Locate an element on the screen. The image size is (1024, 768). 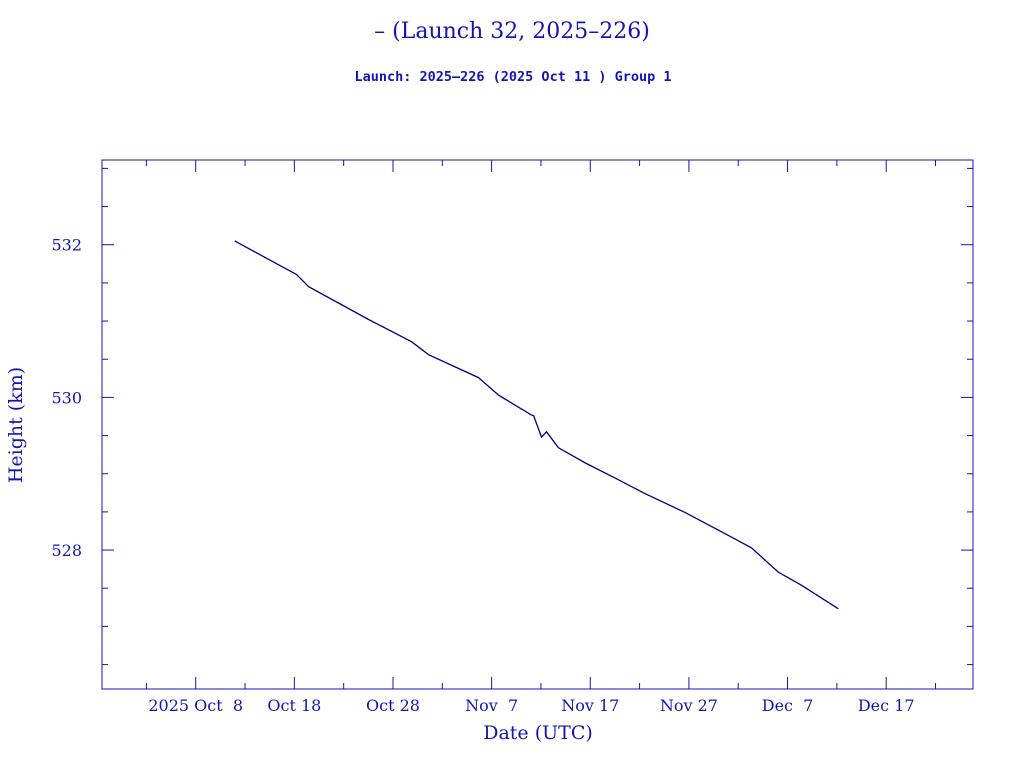
x-tick-label: Nov 17 is located at coordinates (590, 705).